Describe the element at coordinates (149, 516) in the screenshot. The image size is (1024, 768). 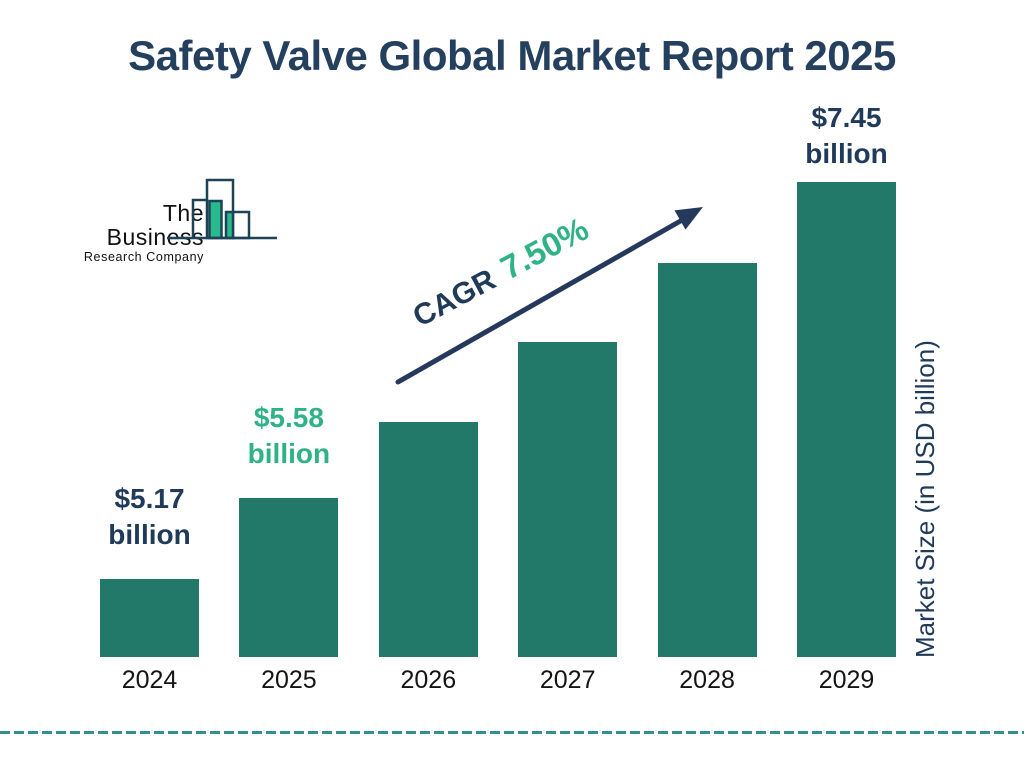
I see `bar-value-label-2024: $5.17 billion` at that location.